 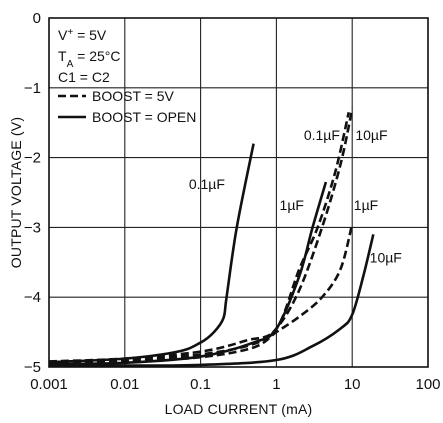 What do you see at coordinates (89, 59) in the screenshot?
I see `legend-condition-temperature: TA = 25°C` at bounding box center [89, 59].